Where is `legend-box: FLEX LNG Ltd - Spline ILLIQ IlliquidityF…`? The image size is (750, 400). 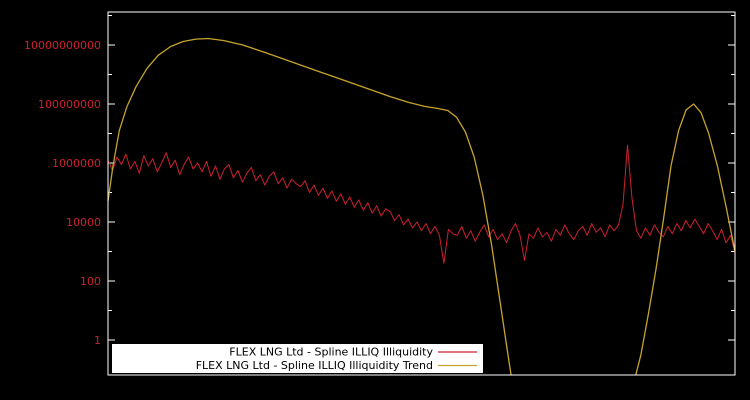
legend-box: FLEX LNG Ltd - Spline ILLIQ IlliquidityF… is located at coordinates (297, 358).